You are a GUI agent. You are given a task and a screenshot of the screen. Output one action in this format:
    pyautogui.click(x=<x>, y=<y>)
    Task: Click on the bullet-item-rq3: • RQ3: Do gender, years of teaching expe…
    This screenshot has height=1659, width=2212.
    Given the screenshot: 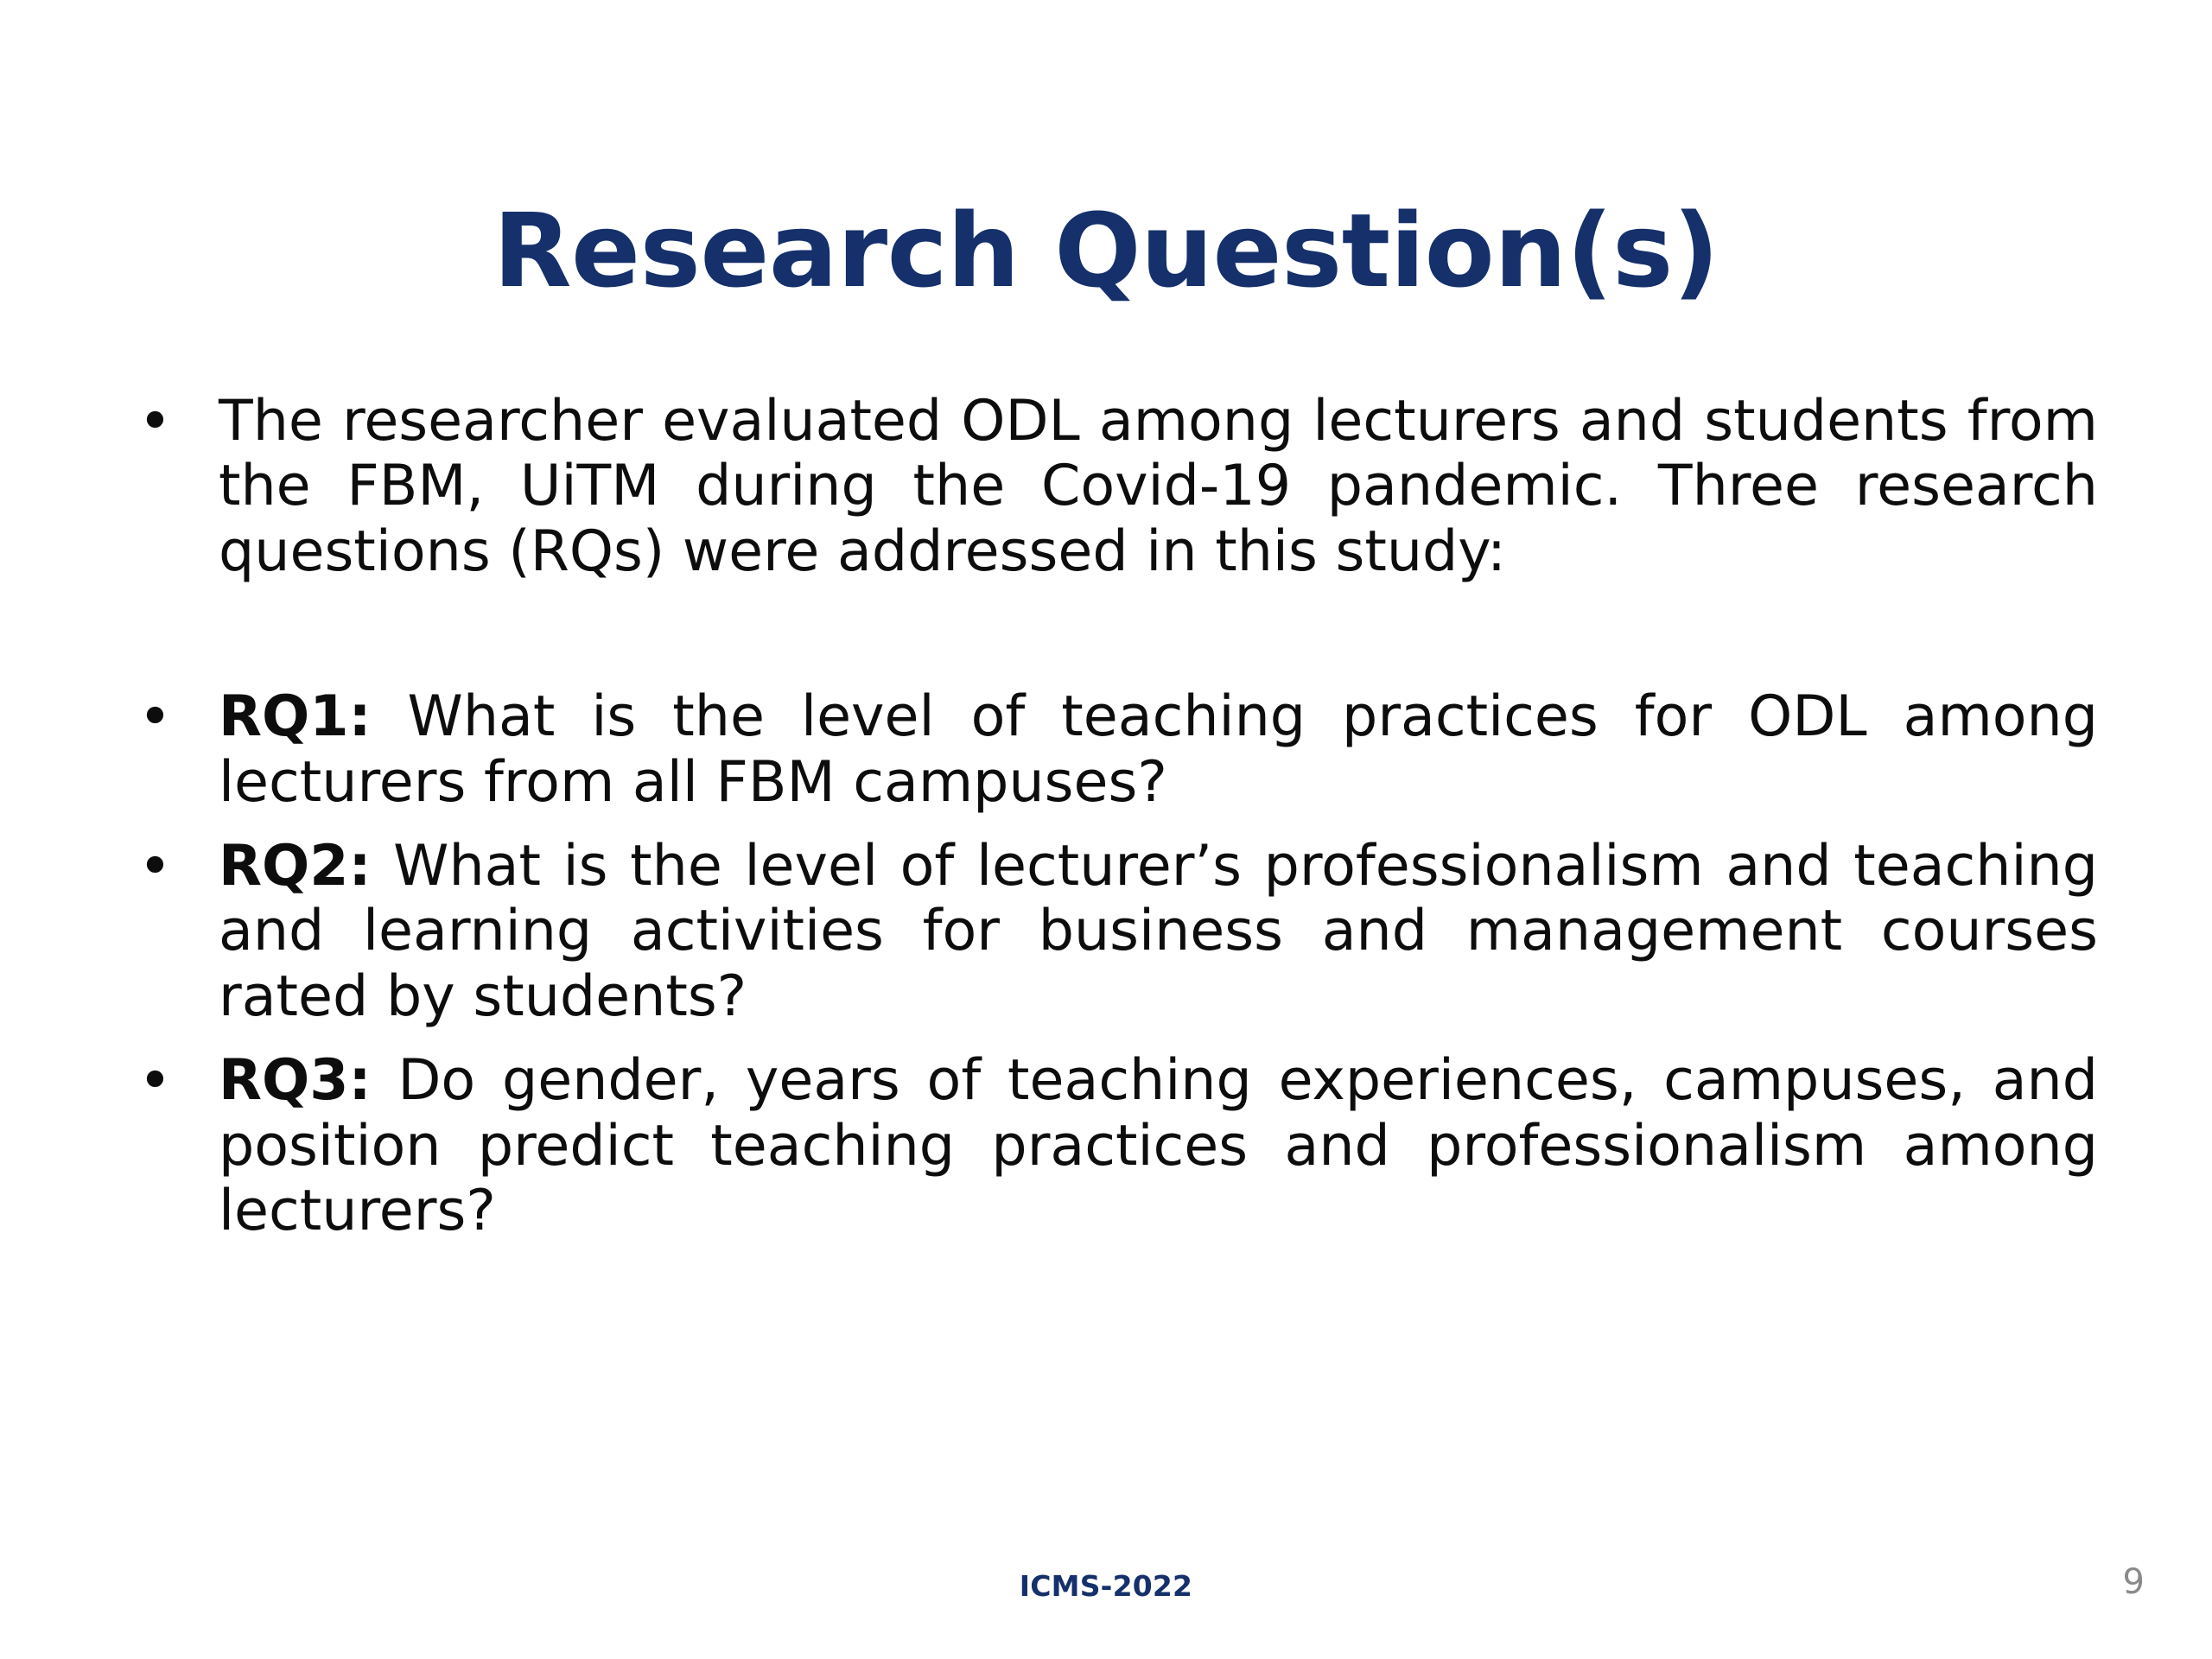 What is the action you would take?
    pyautogui.click(x=1113, y=1145)
    